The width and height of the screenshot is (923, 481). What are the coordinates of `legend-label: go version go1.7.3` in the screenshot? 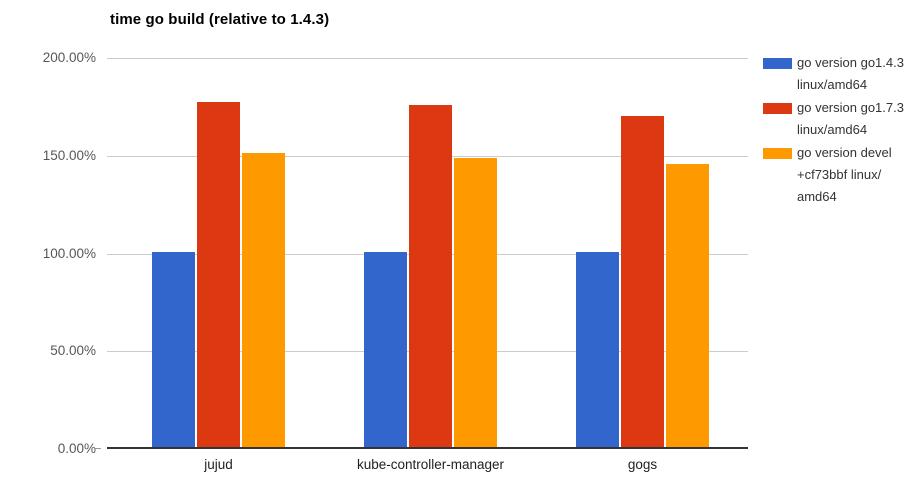 It's located at (850, 107).